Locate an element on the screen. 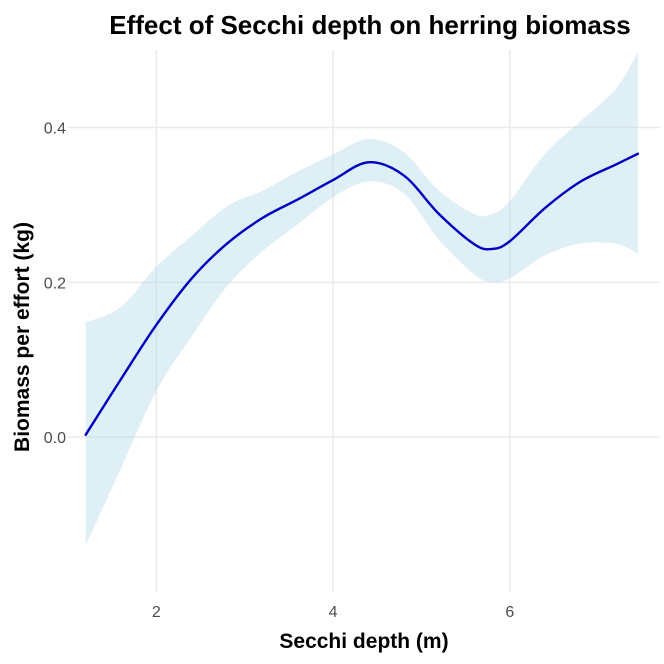 The height and width of the screenshot is (664, 664). x-tick-label: 4 is located at coordinates (333, 612).